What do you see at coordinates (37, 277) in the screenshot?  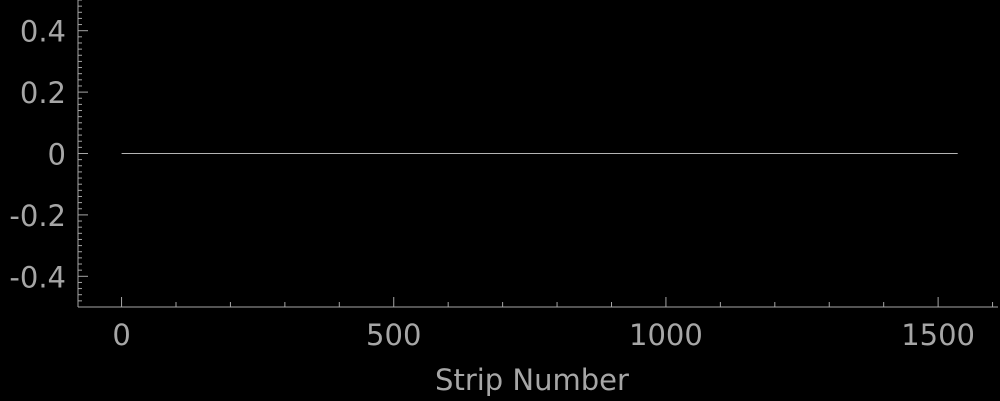 I see `y-tick-label: -0.4` at bounding box center [37, 277].